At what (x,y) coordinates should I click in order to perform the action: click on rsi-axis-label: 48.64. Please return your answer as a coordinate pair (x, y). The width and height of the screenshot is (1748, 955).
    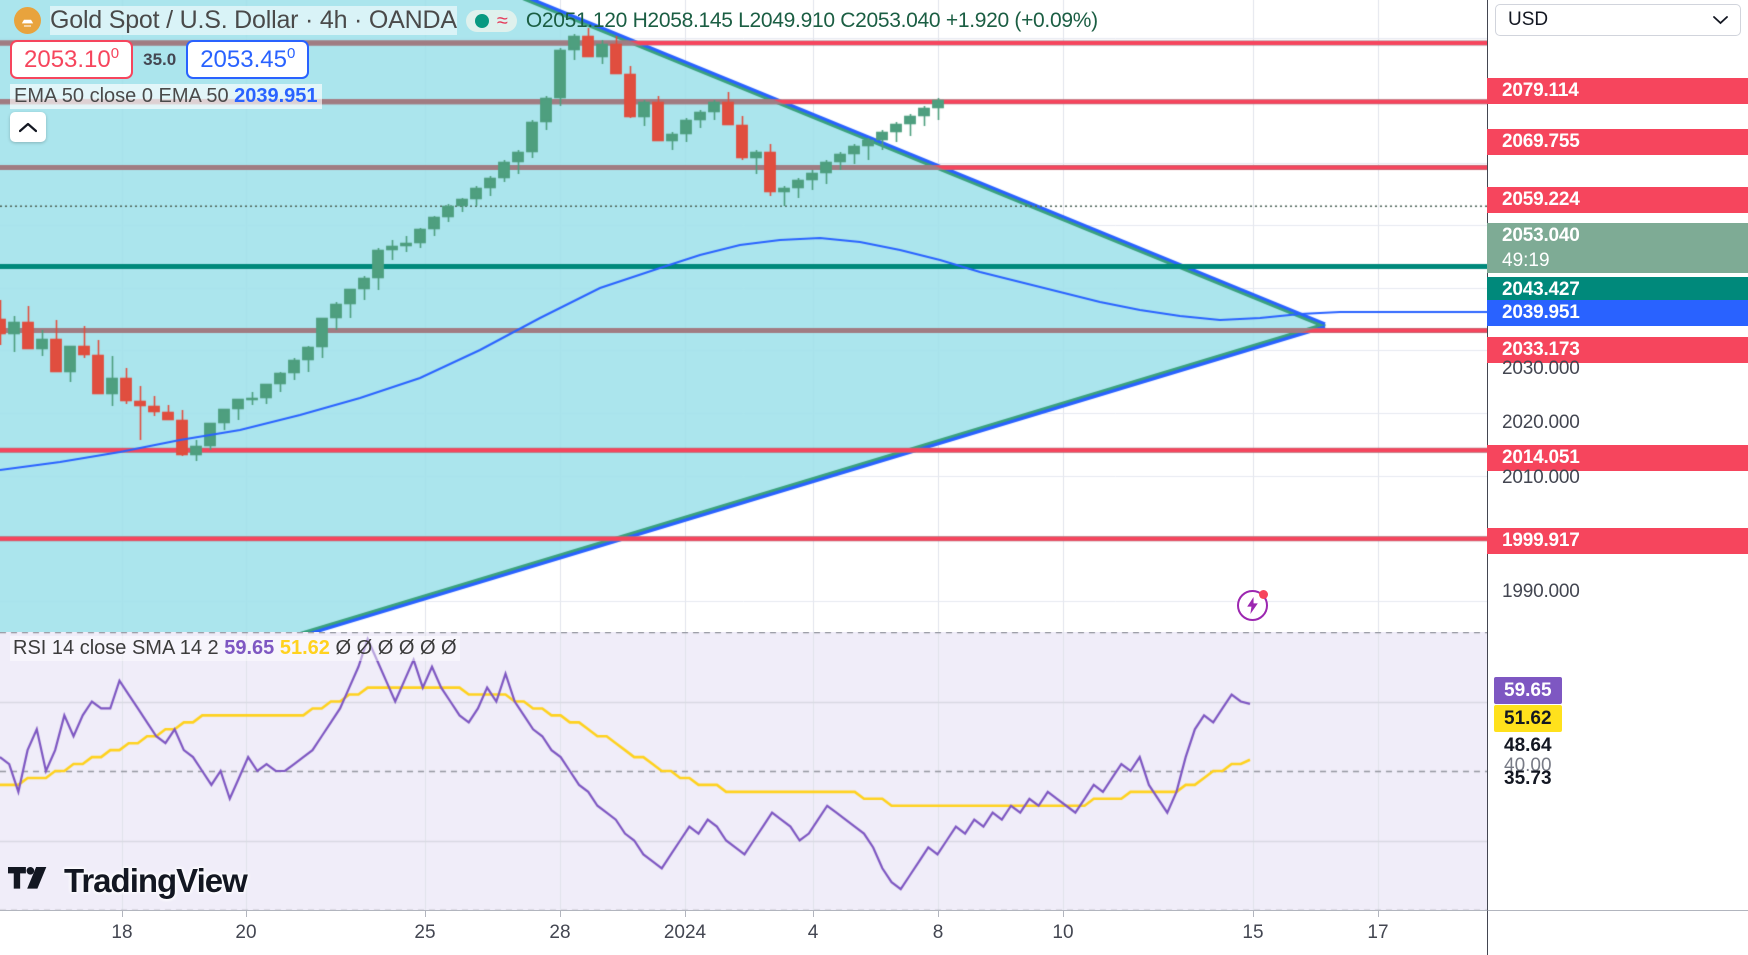
    Looking at the image, I should click on (1528, 745).